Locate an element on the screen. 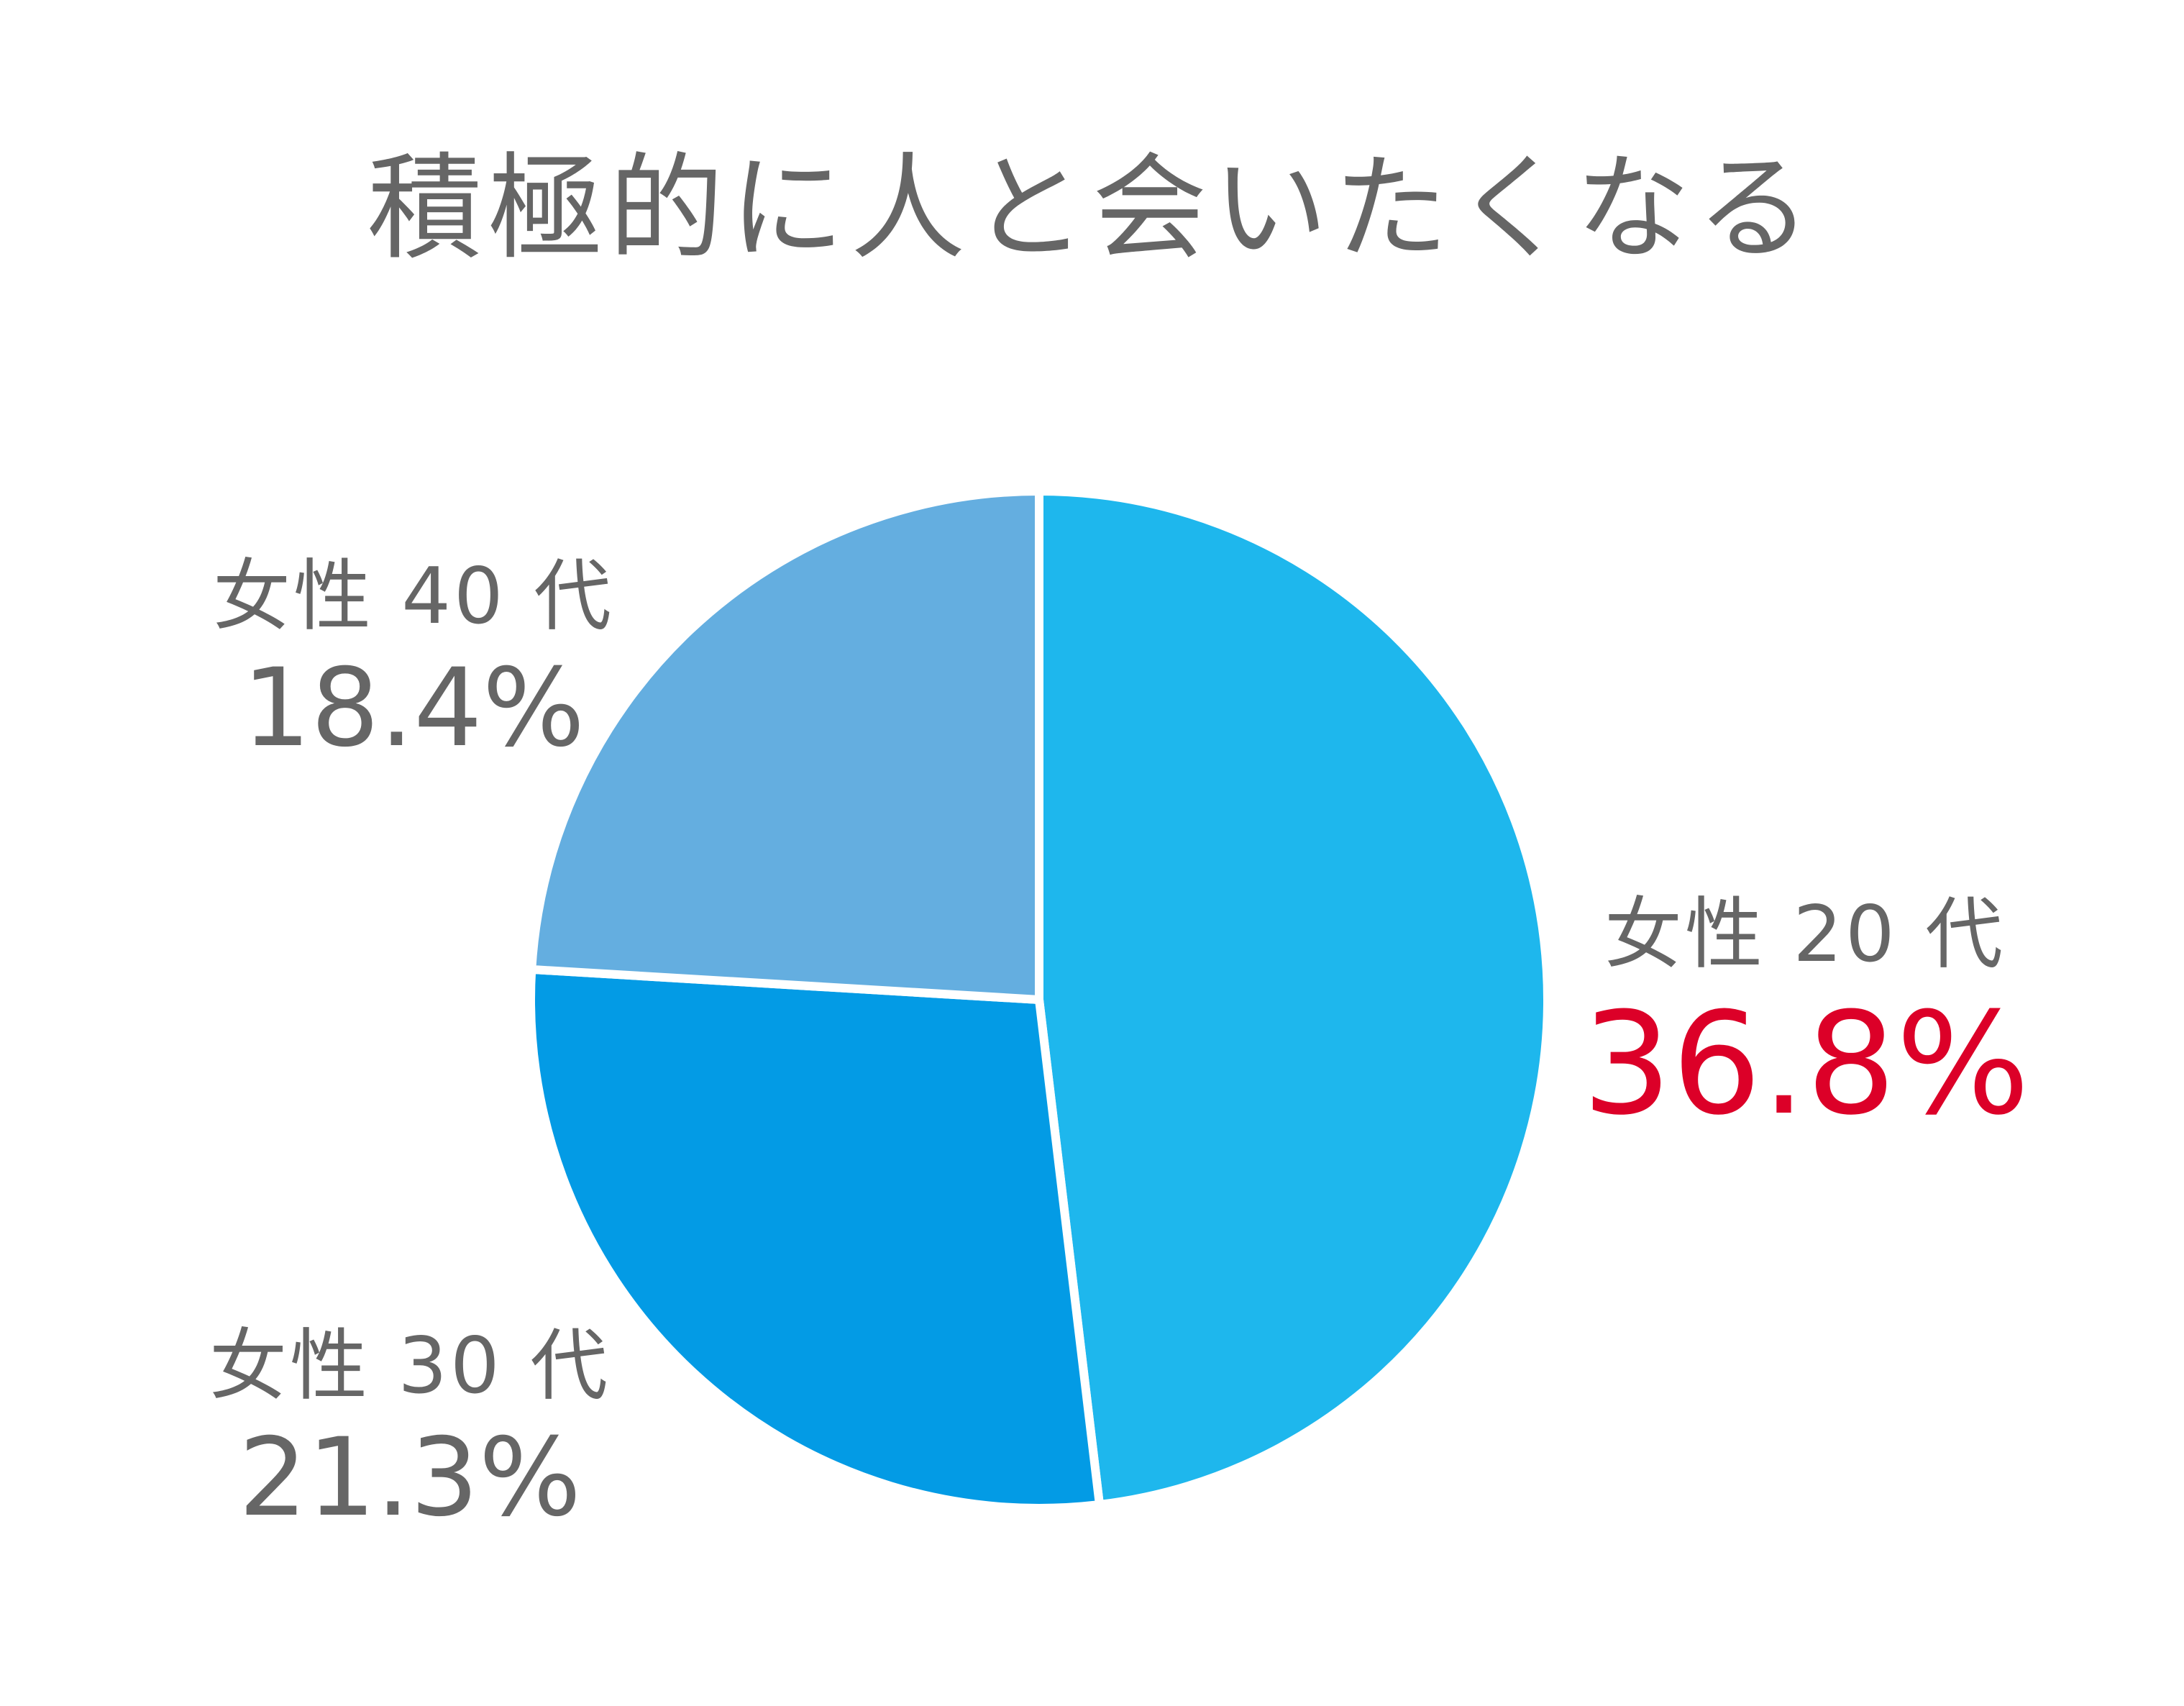  slice-label-40s: 女性 40 代 18.4% is located at coordinates (414, 658).